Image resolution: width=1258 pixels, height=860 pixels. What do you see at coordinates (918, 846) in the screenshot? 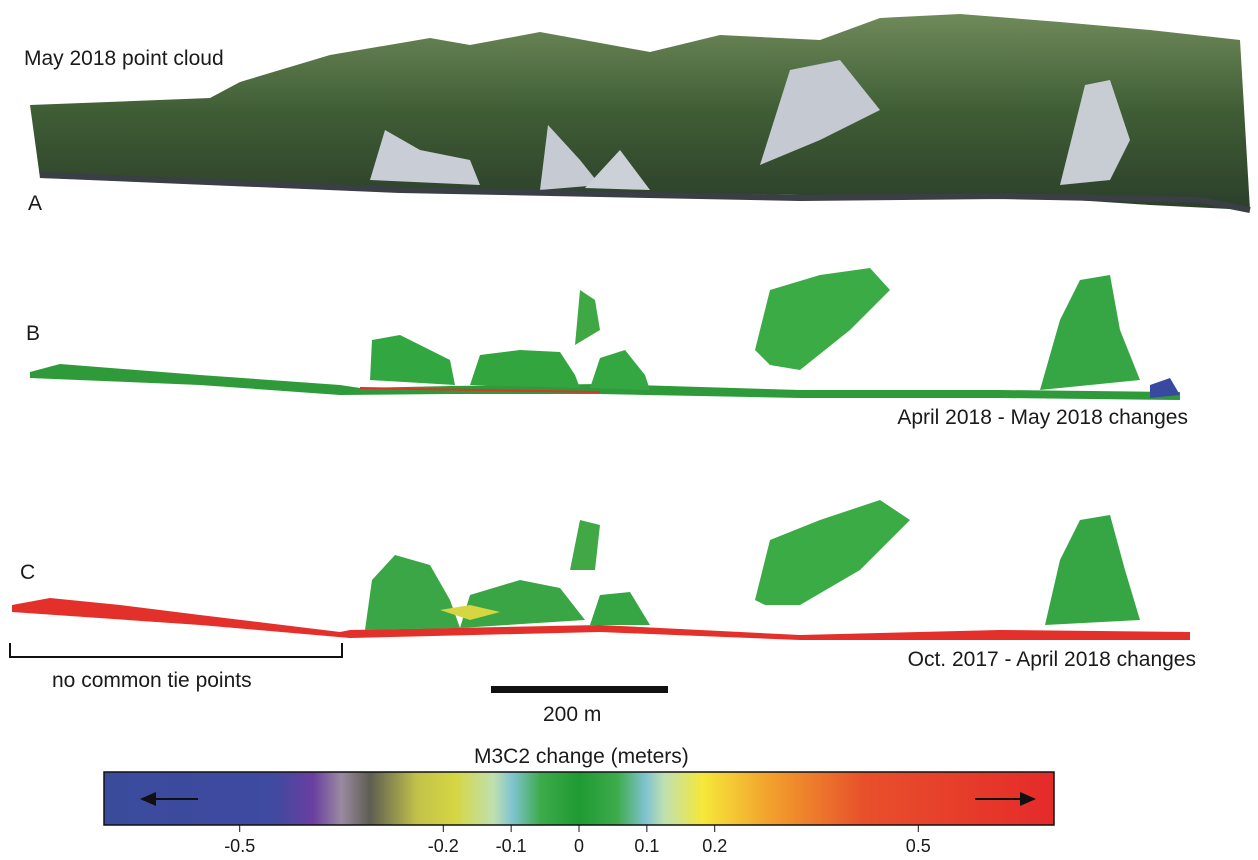
I see `colorbar-tick-label: 0.5` at bounding box center [918, 846].